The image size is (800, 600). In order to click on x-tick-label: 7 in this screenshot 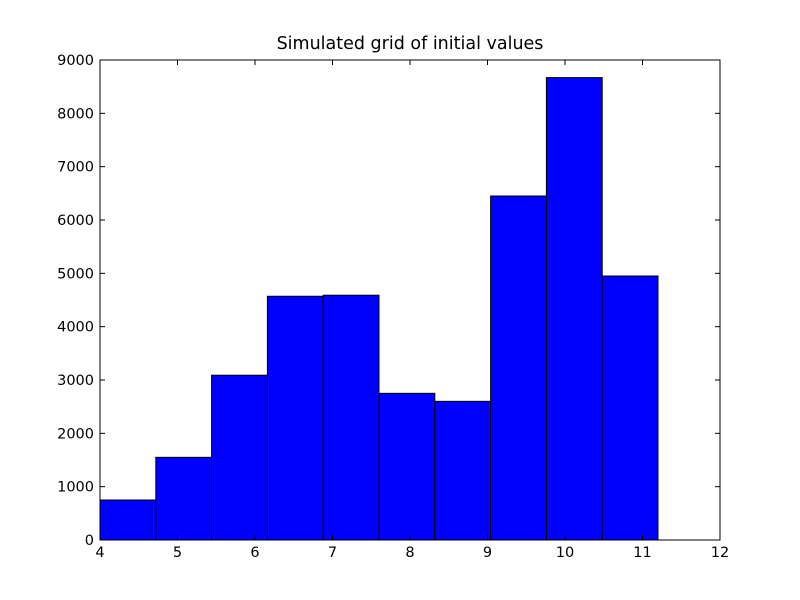, I will do `click(332, 553)`.